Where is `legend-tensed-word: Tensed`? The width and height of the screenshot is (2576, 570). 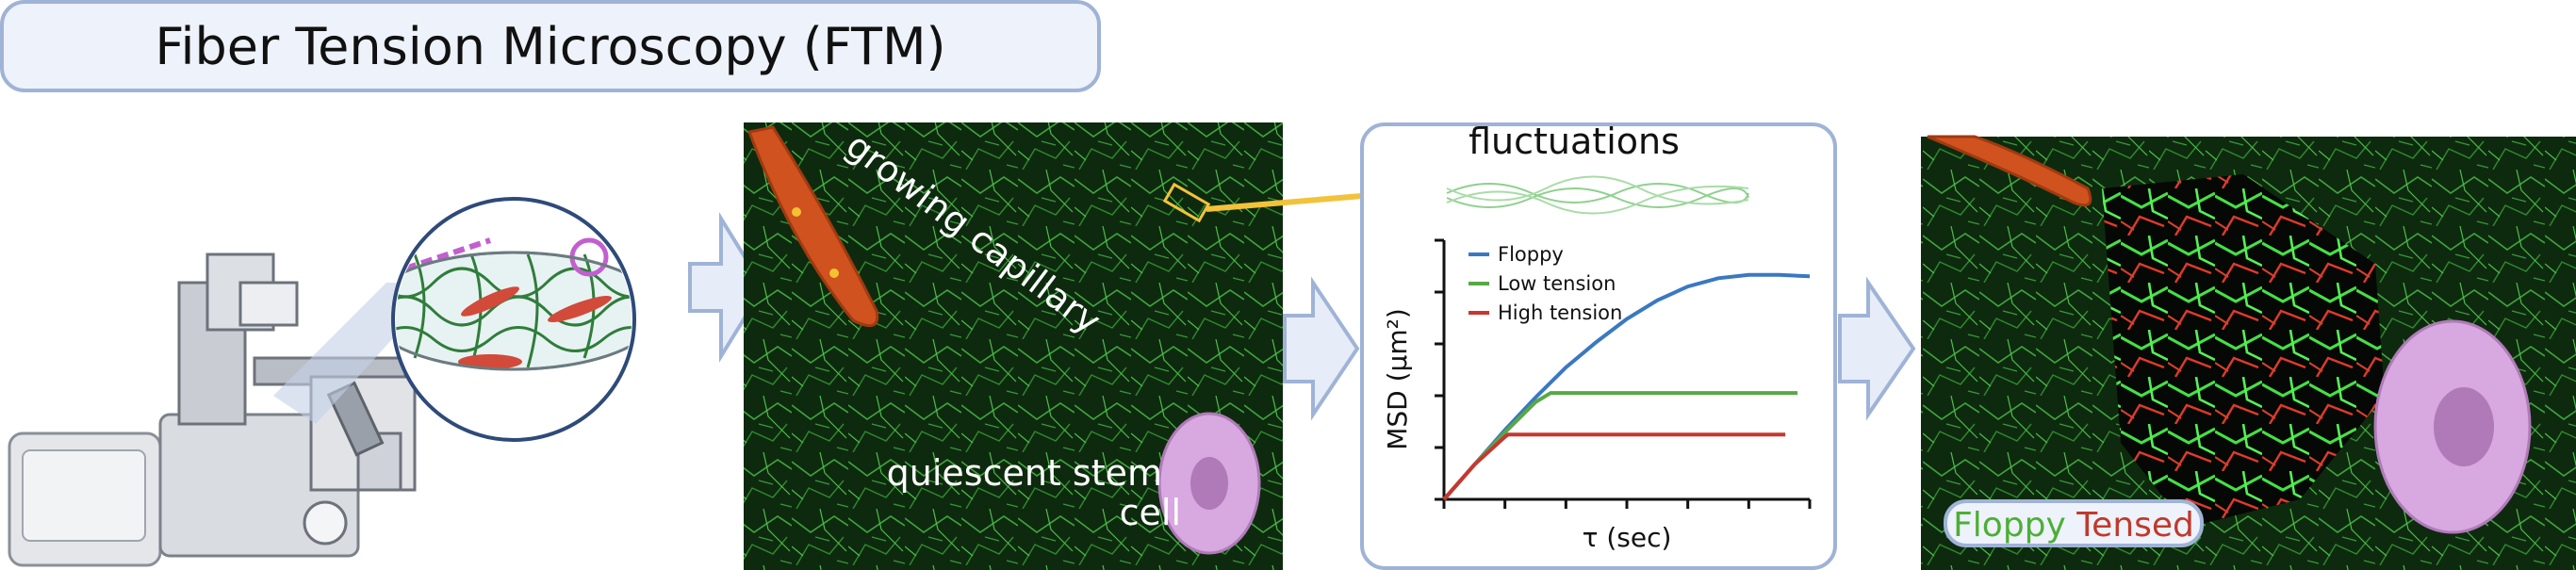
legend-tensed-word: Tensed is located at coordinates (2135, 525).